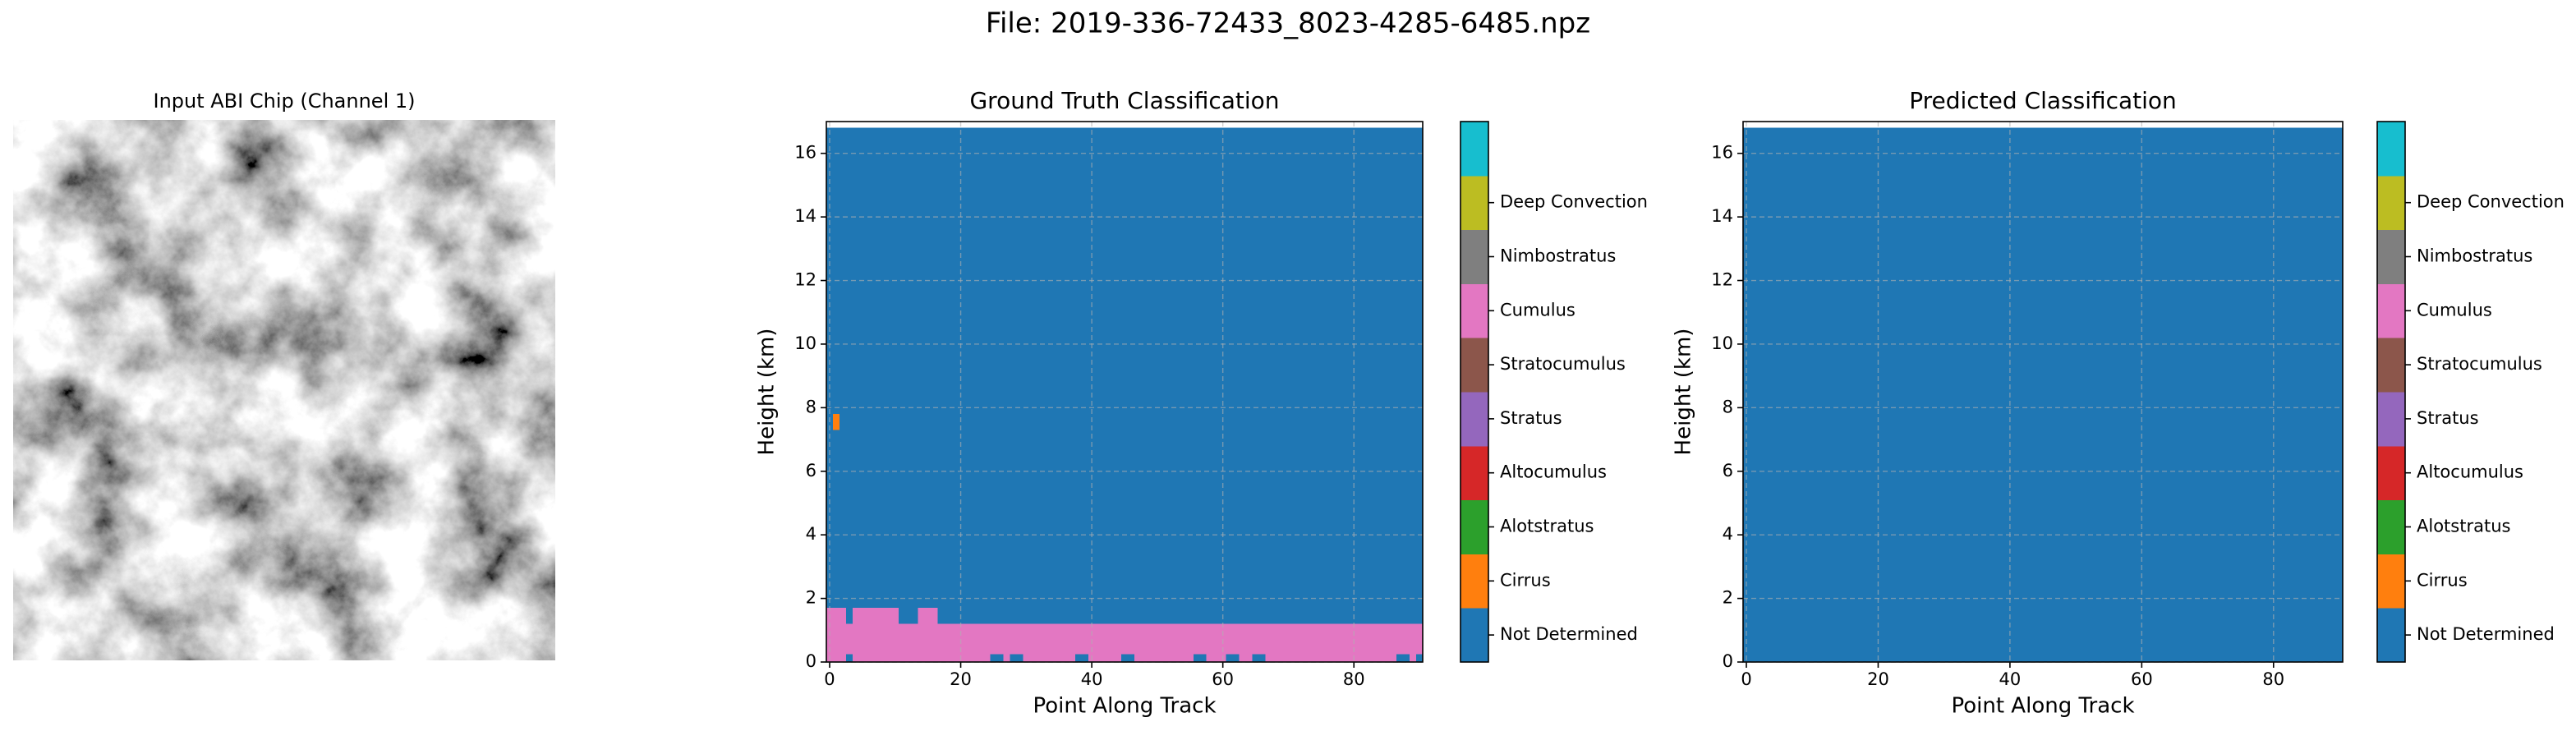  I want to click on colorbar-label: Deep Convection, so click(1574, 202).